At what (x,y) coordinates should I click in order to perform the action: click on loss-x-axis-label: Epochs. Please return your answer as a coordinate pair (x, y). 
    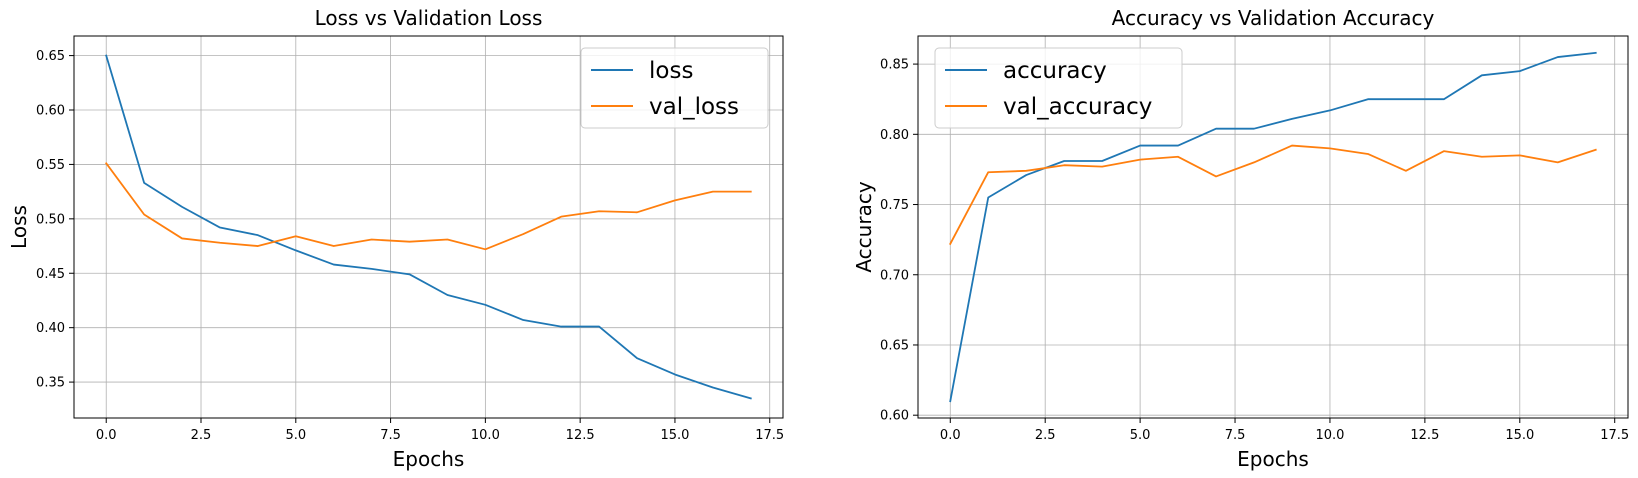
    Looking at the image, I should click on (429, 459).